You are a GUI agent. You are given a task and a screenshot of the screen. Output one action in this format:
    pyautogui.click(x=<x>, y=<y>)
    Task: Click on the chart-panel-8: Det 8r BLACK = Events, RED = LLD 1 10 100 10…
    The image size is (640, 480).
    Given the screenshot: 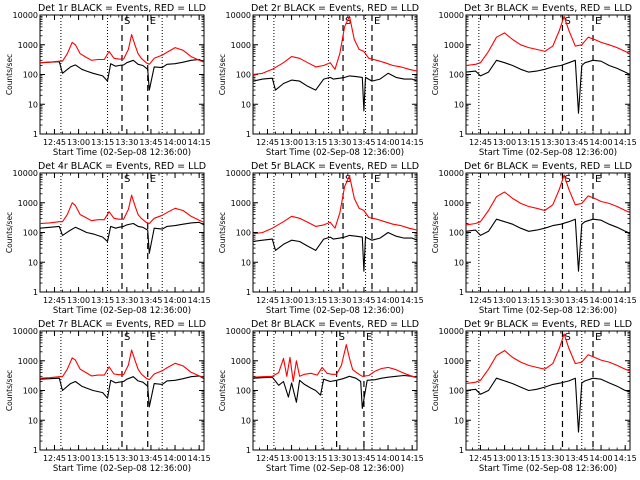 What is the action you would take?
    pyautogui.click(x=321, y=396)
    